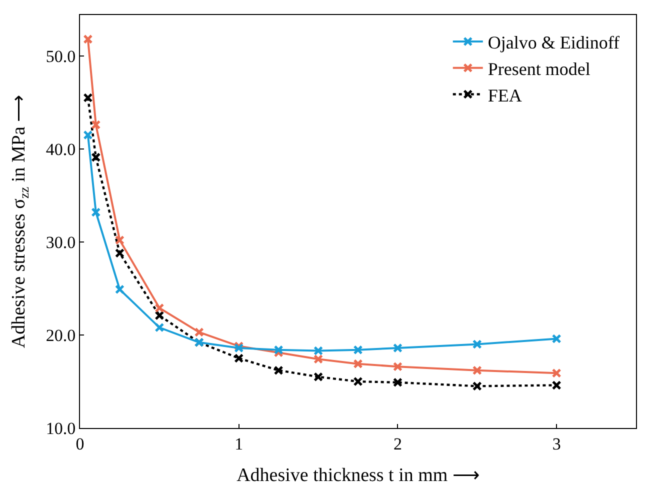  What do you see at coordinates (505, 95) in the screenshot?
I see `legend-label: FEA` at bounding box center [505, 95].